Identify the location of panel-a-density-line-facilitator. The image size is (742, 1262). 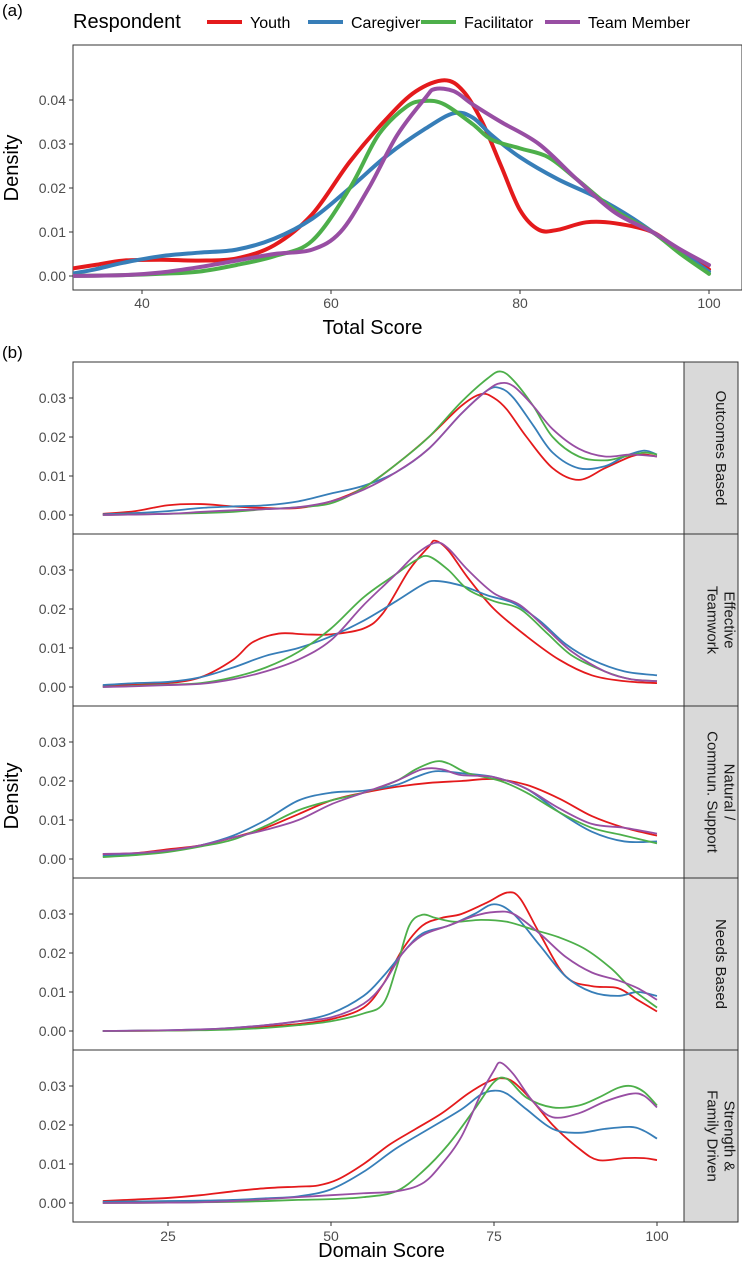
(392, 188).